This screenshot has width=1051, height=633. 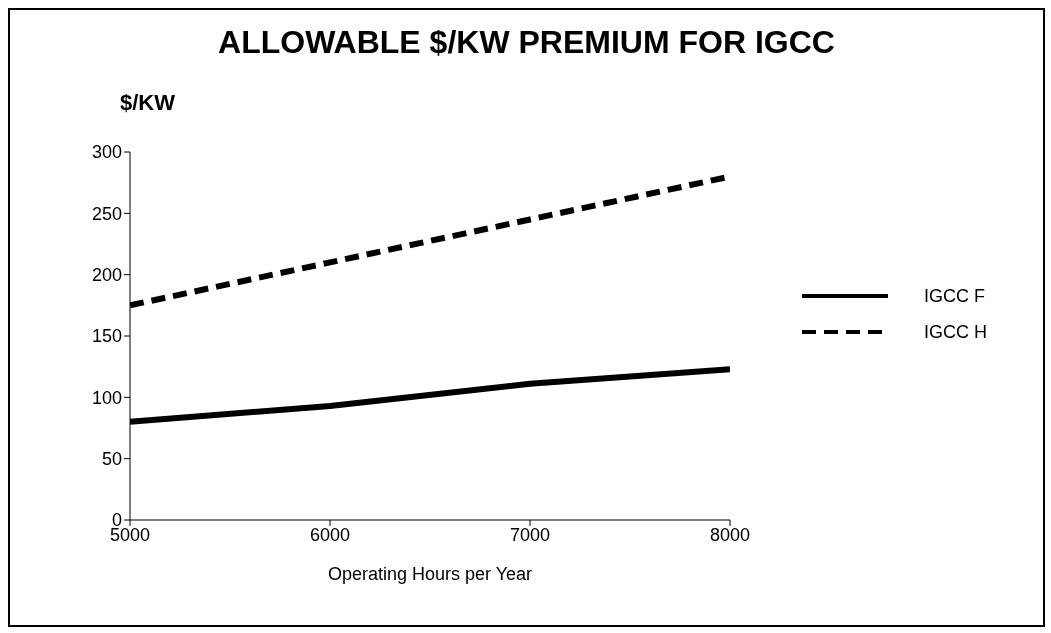 What do you see at coordinates (526, 42) in the screenshot?
I see `chart-title: ALLOWABLE $/KW PREMIUM FOR IGCC` at bounding box center [526, 42].